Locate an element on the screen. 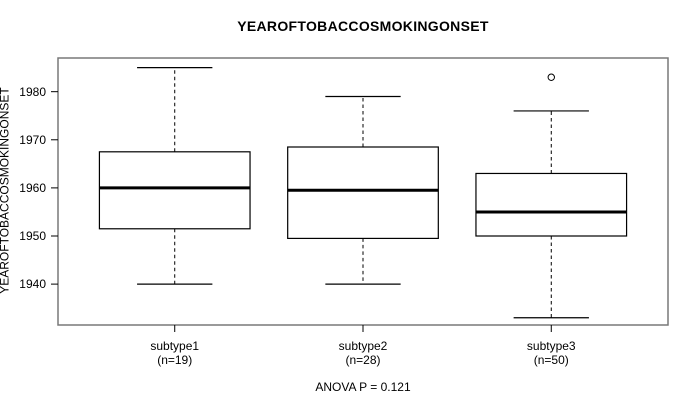 The height and width of the screenshot is (400, 700). group-n-label: (n=28) is located at coordinates (363, 360).